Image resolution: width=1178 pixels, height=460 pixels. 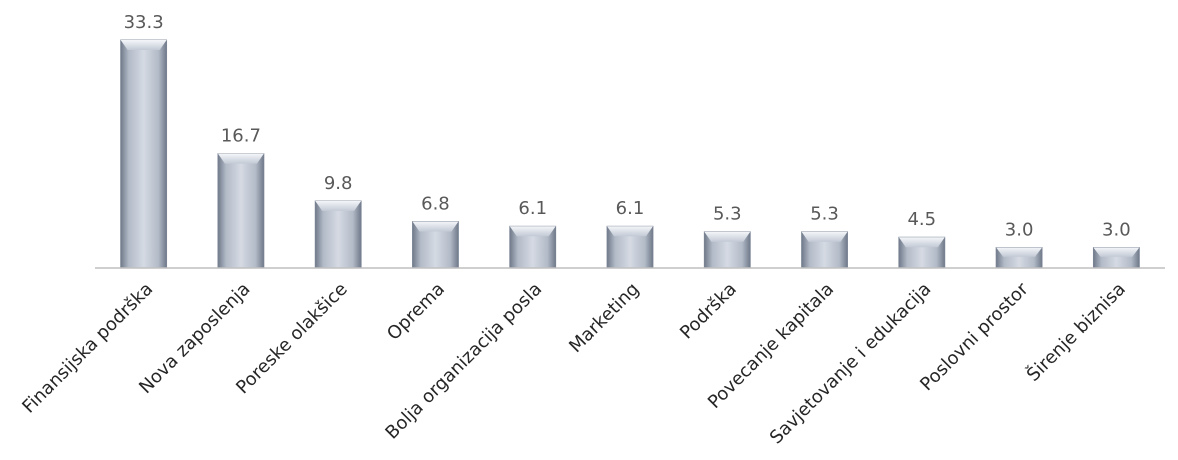 I want to click on data-label: 33.3, so click(x=144, y=22).